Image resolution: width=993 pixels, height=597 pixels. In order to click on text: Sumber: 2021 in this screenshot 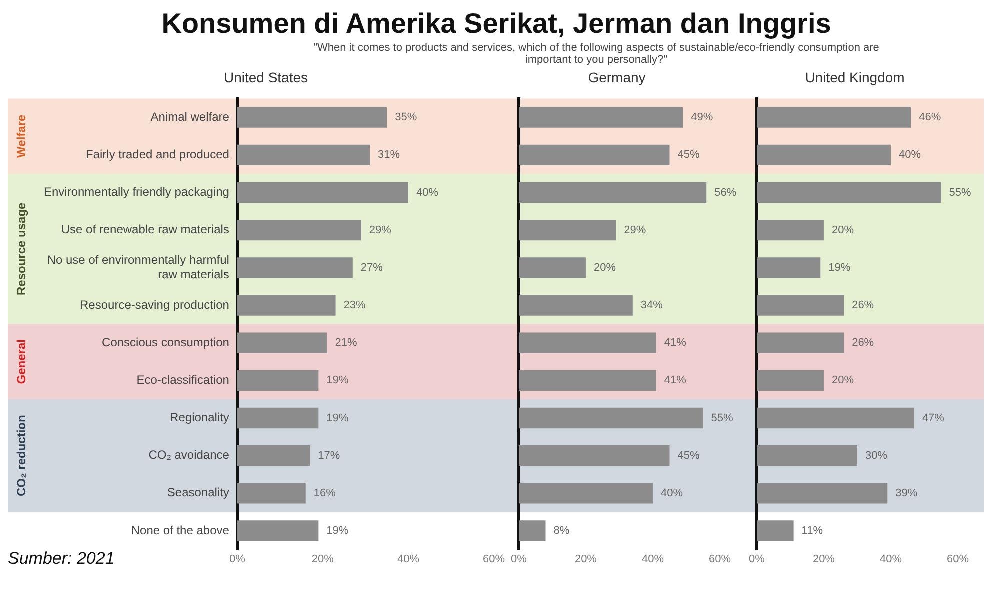, I will do `click(61, 559)`.